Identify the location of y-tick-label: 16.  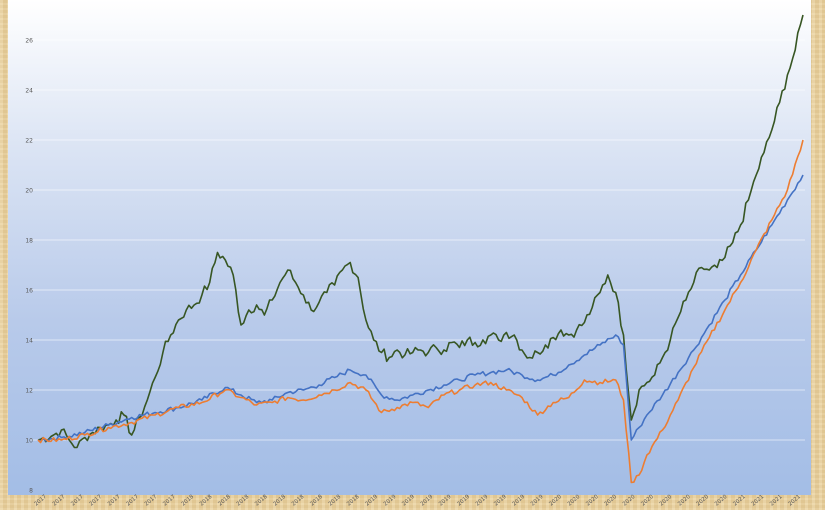
(29, 291).